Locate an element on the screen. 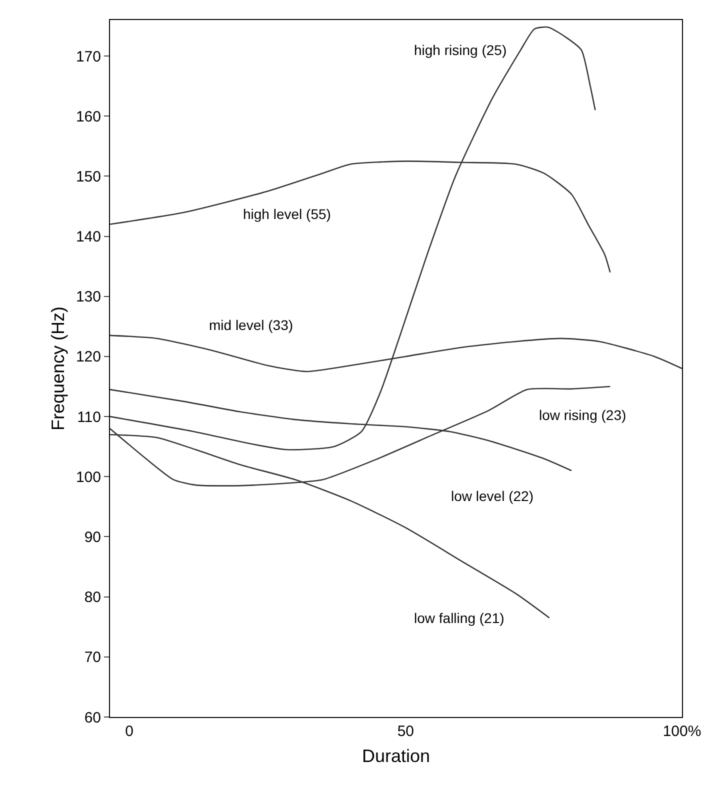 The width and height of the screenshot is (722, 790). y-tick-label: 80 is located at coordinates (92, 597).